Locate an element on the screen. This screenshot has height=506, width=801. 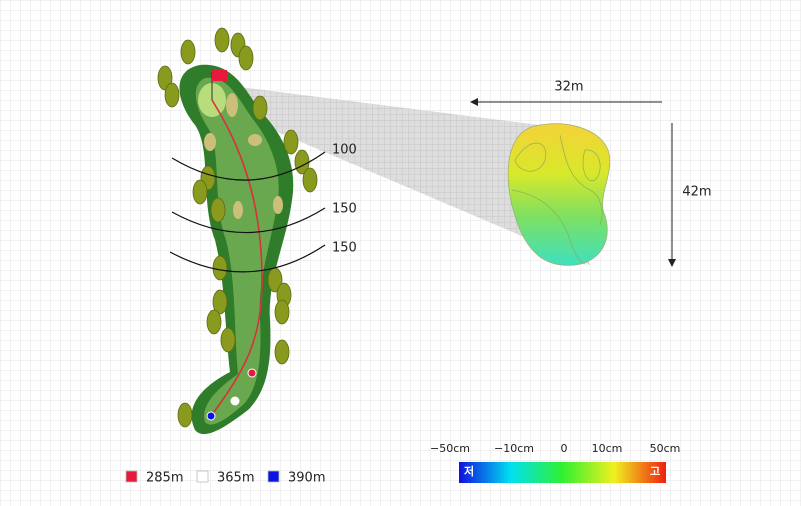
scale-high-label: 고 is located at coordinates (655, 471).